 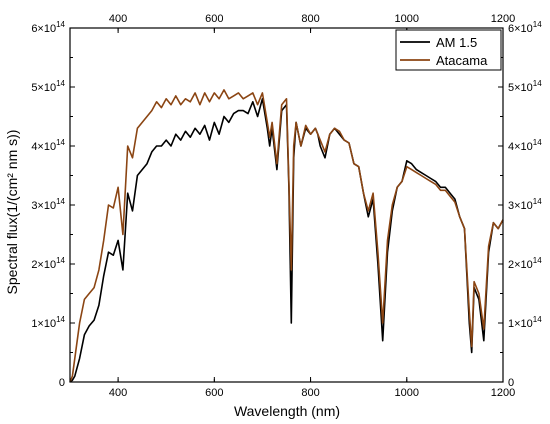 I want to click on x-tick-label-bottom: 800, so click(x=310, y=393).